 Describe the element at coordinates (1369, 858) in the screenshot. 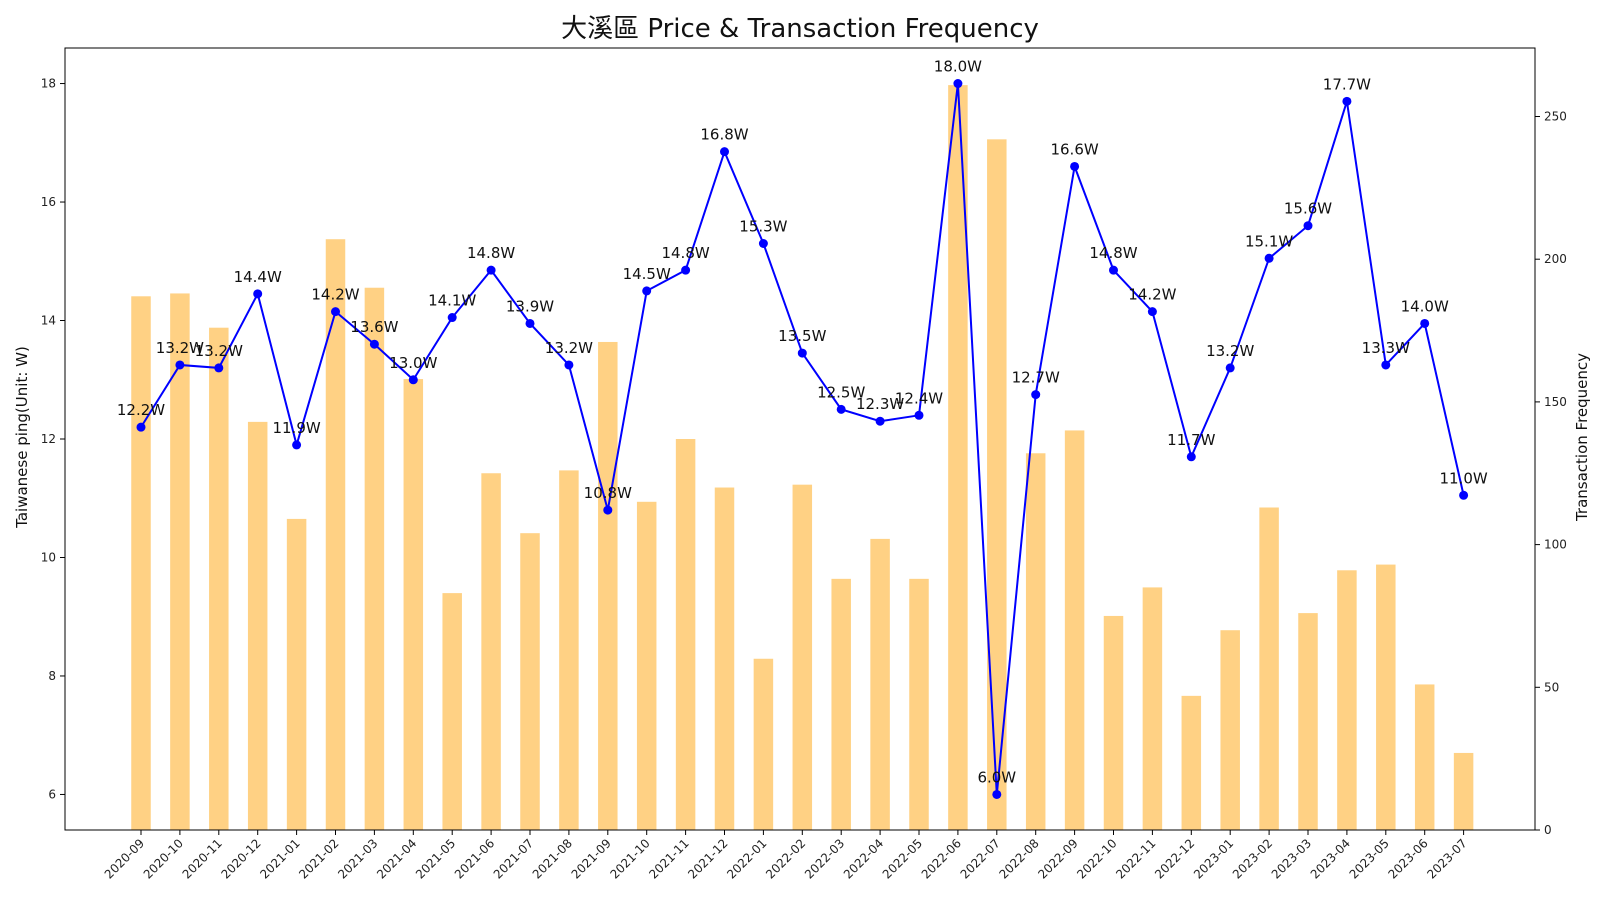

I see `x-tick-label: 2023-05` at that location.